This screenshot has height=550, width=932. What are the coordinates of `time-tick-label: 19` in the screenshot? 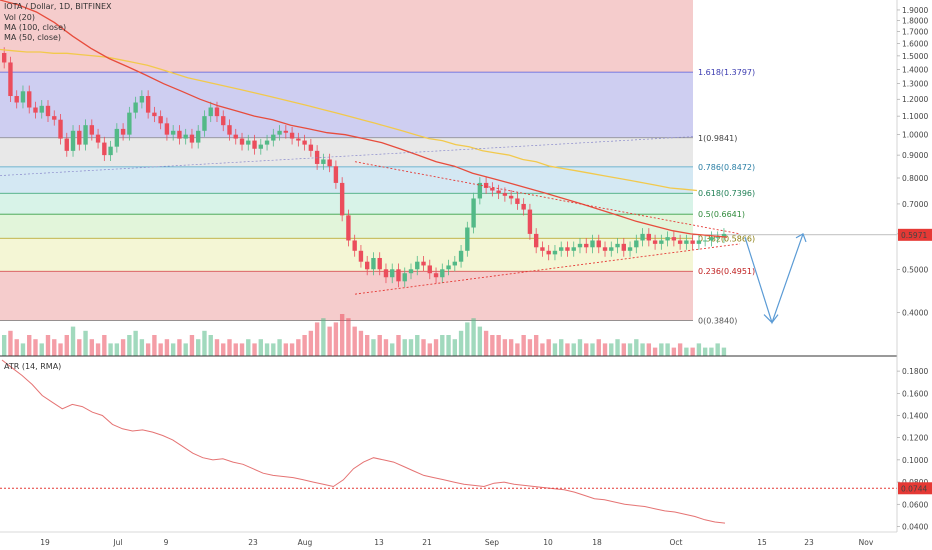 It's located at (45, 542).